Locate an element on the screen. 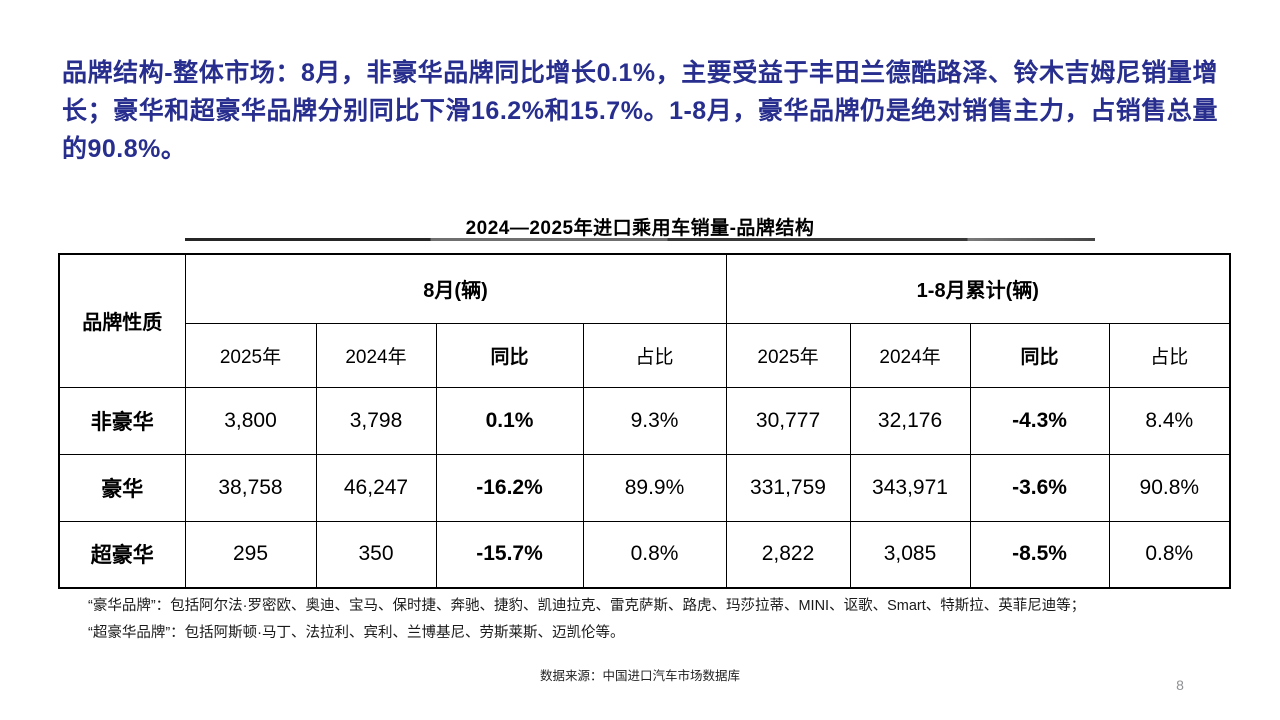 Image resolution: width=1280 pixels, height=720 pixels. cell-aug-yoy: -15.7% is located at coordinates (509, 554).